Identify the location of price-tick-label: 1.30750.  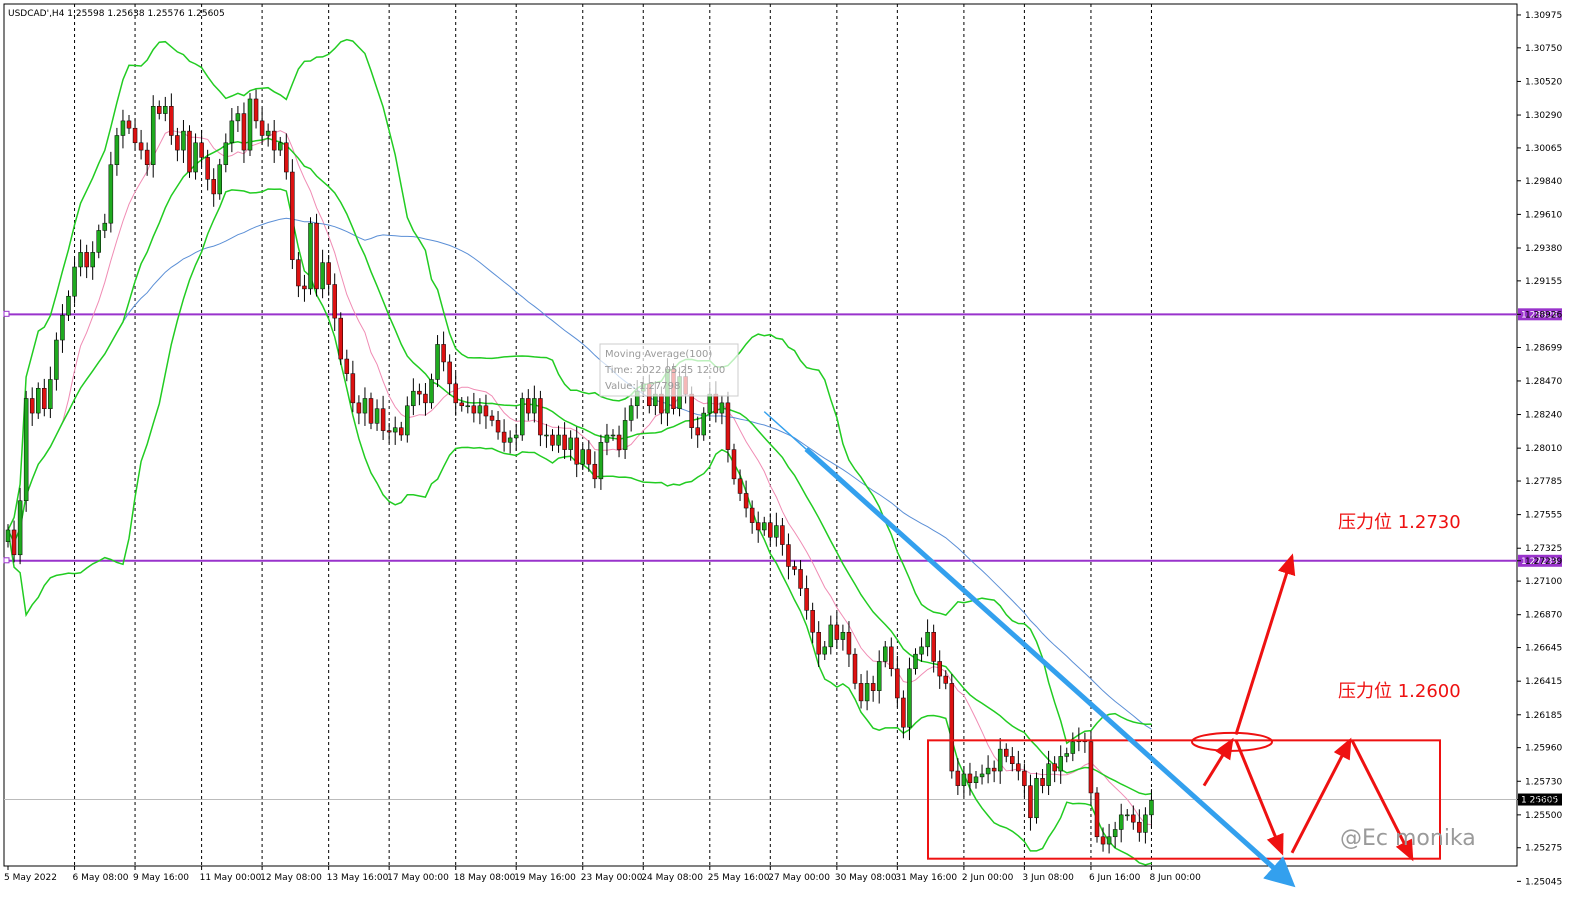
(1543, 49).